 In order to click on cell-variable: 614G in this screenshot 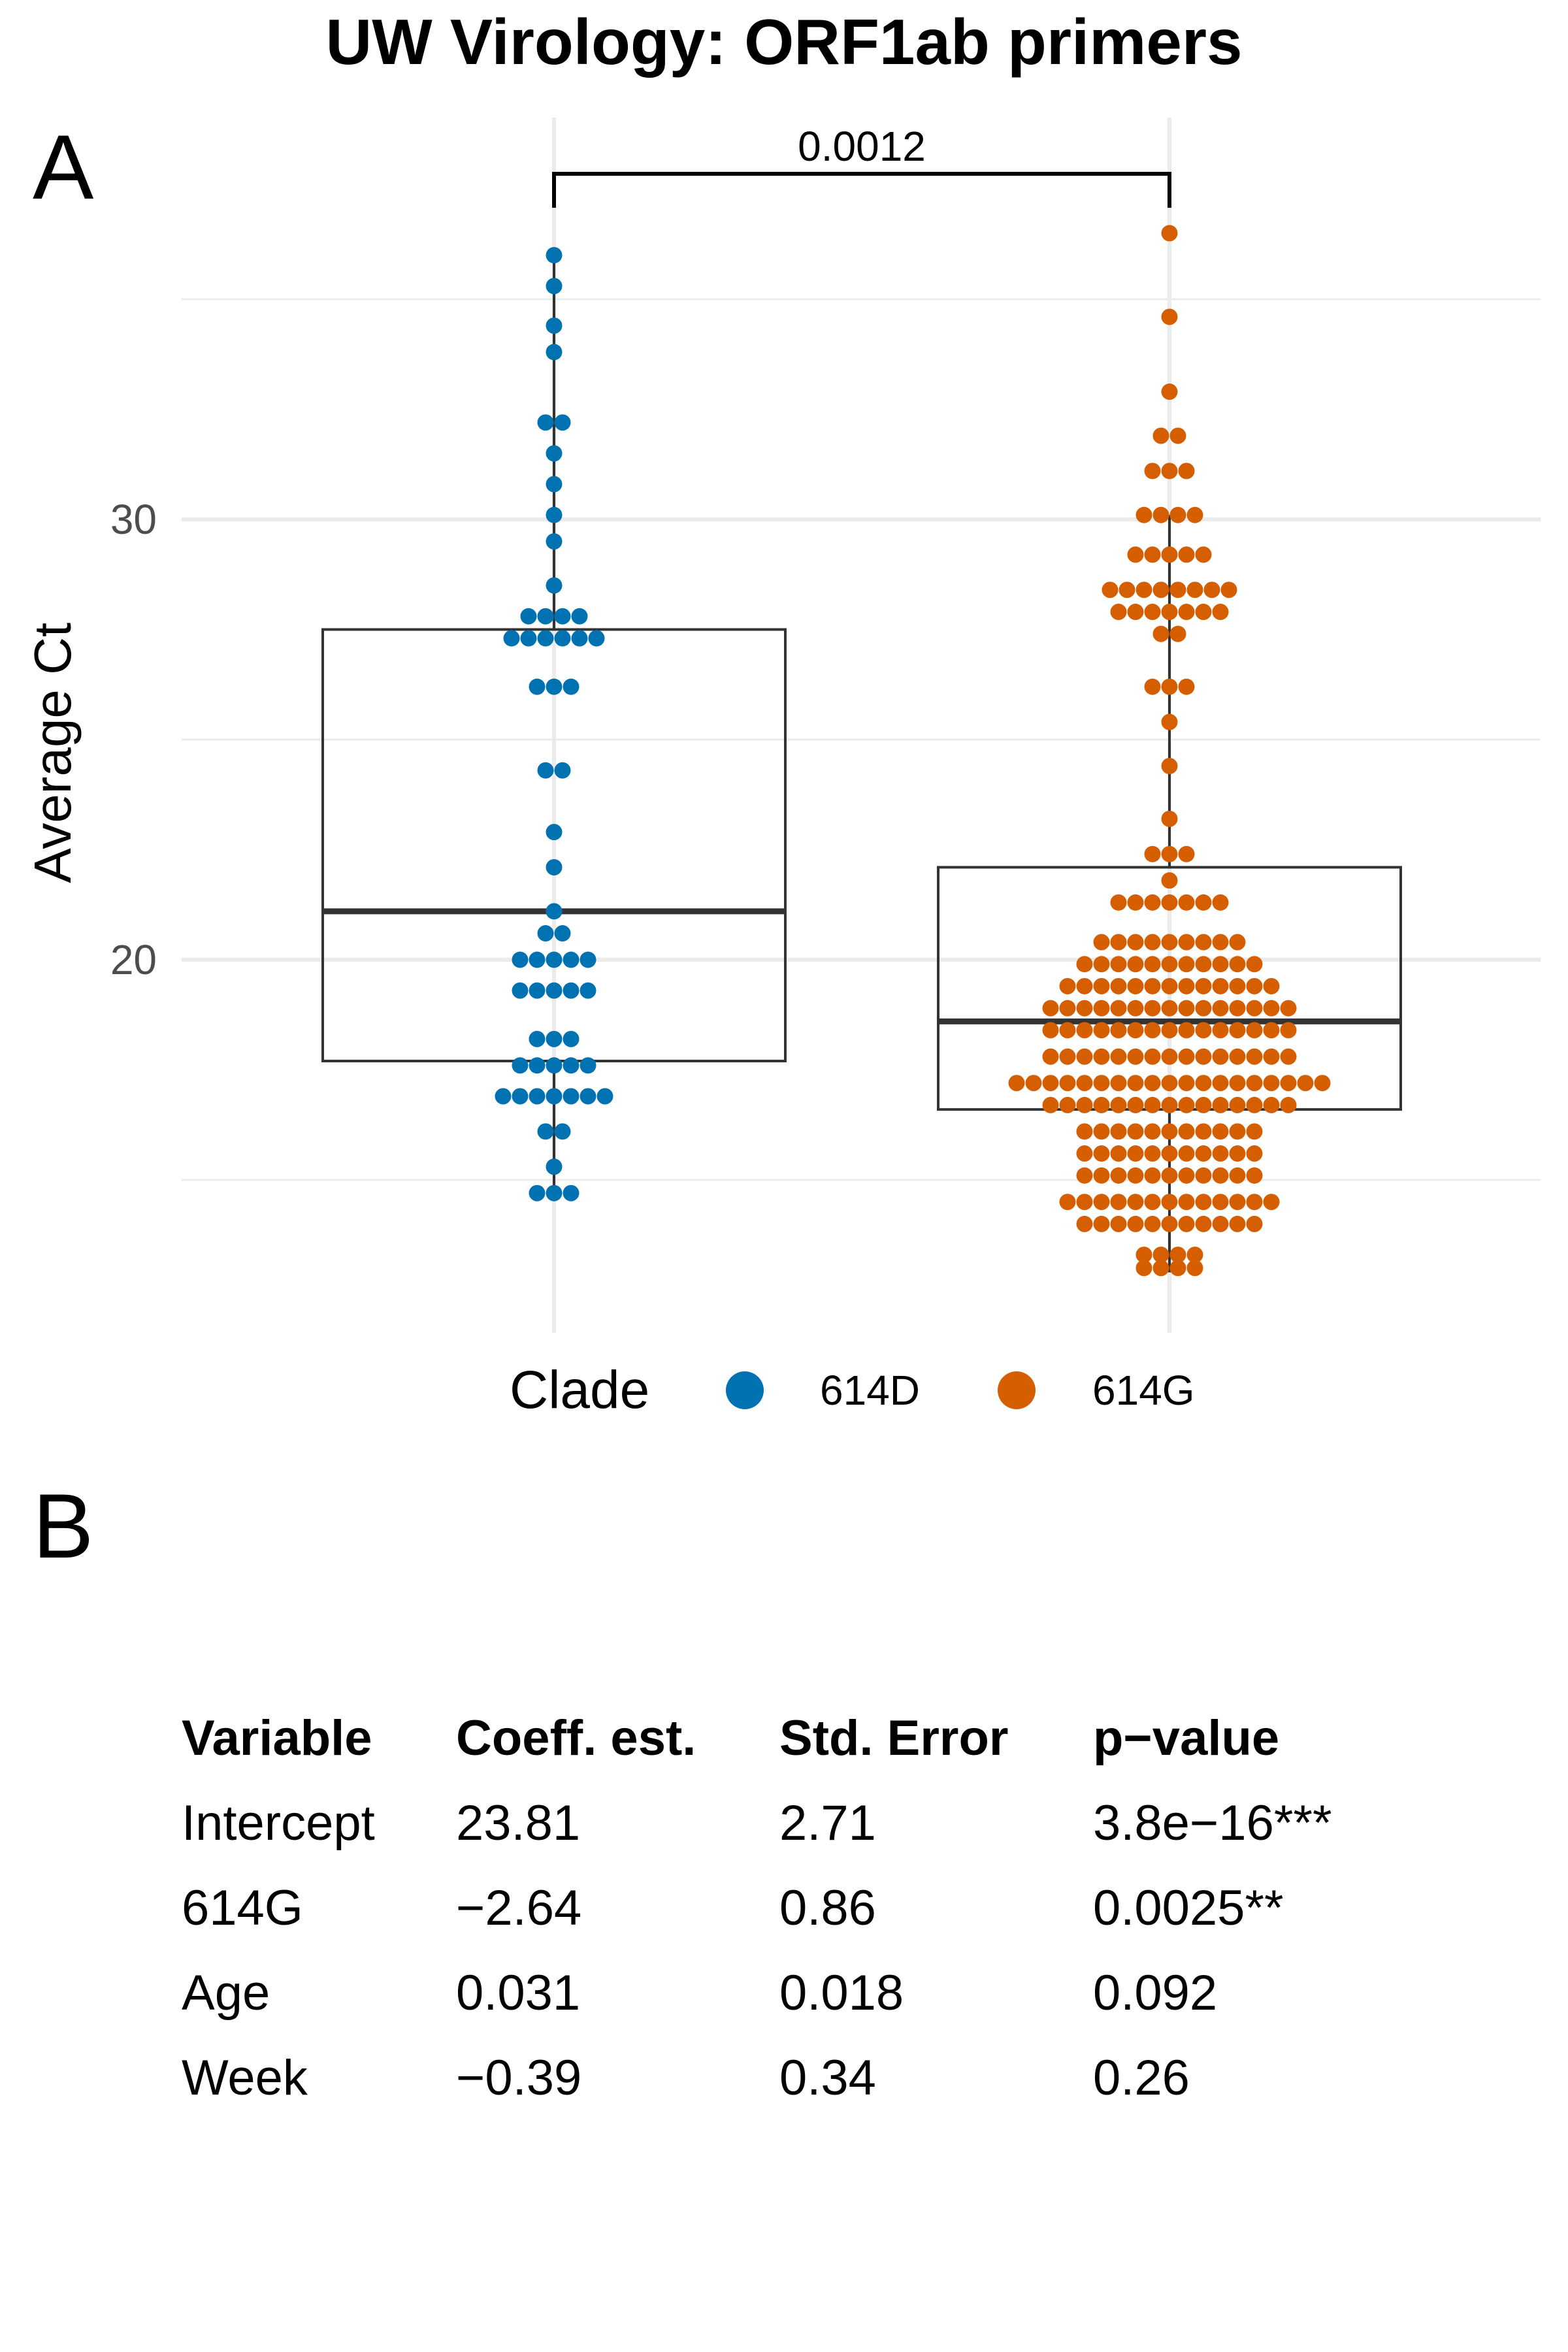, I will do `click(242, 1908)`.